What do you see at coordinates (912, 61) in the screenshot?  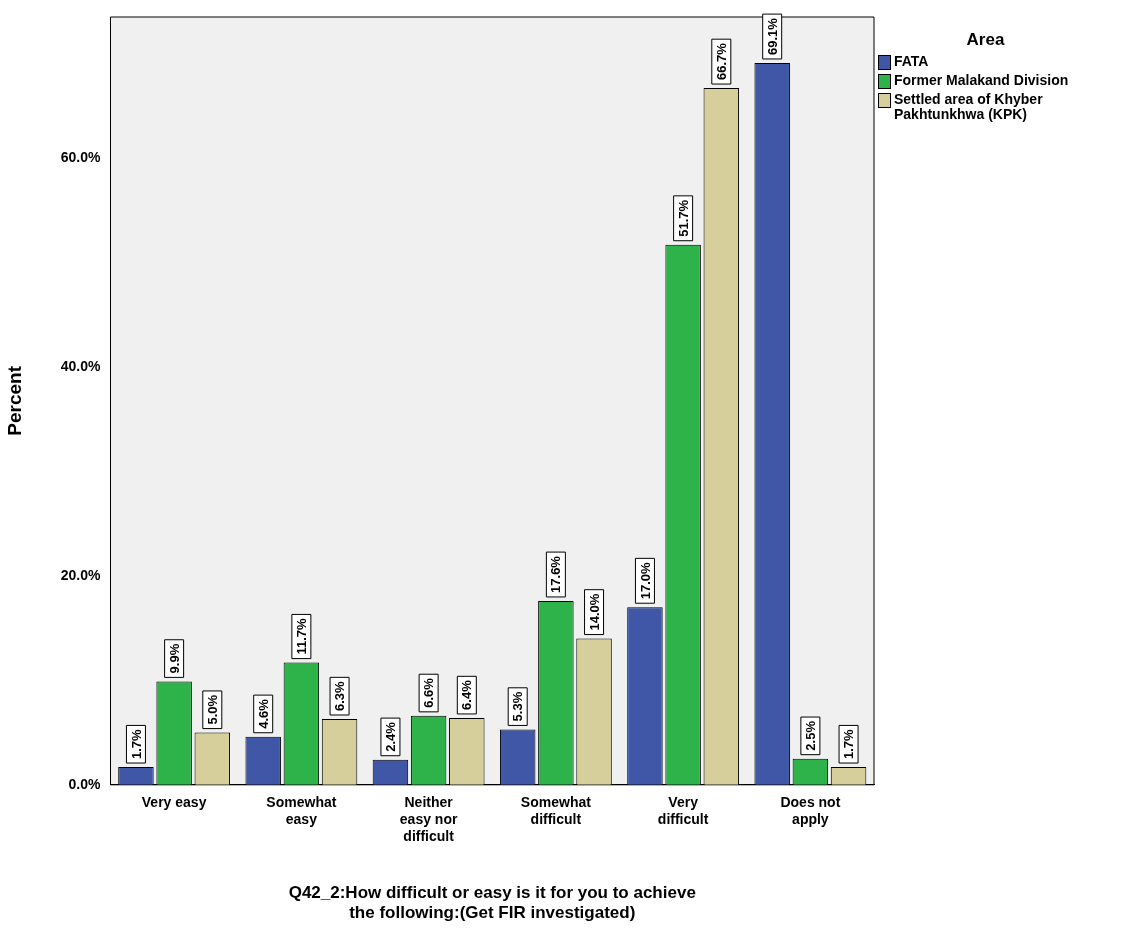 I see `legend-label: FATA` at bounding box center [912, 61].